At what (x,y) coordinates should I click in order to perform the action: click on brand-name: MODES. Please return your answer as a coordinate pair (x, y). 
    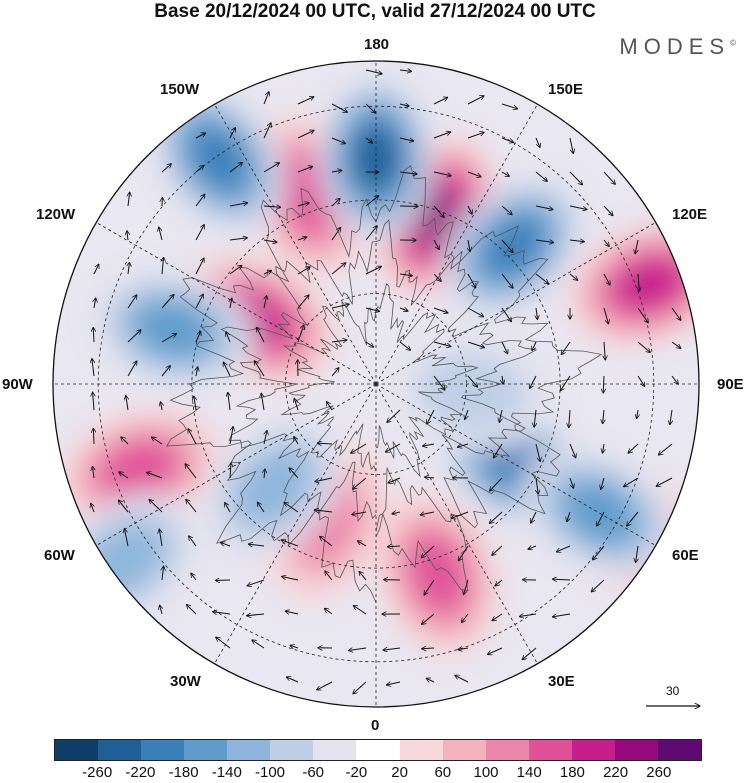
    Looking at the image, I should click on (675, 46).